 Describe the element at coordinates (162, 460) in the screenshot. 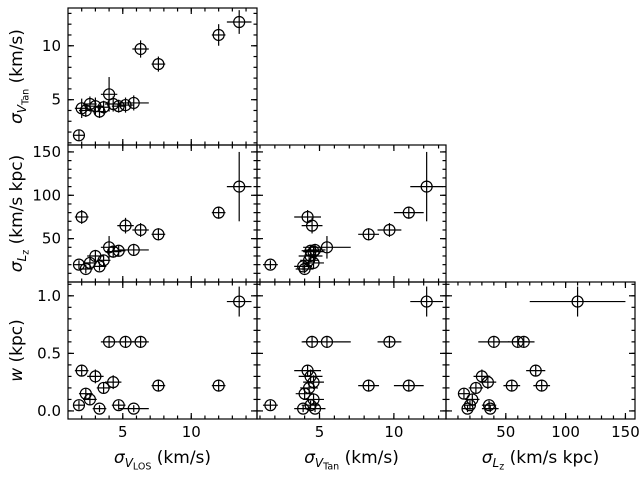

I see `x-axis-label-vlos: σVLOS (km/s)` at that location.